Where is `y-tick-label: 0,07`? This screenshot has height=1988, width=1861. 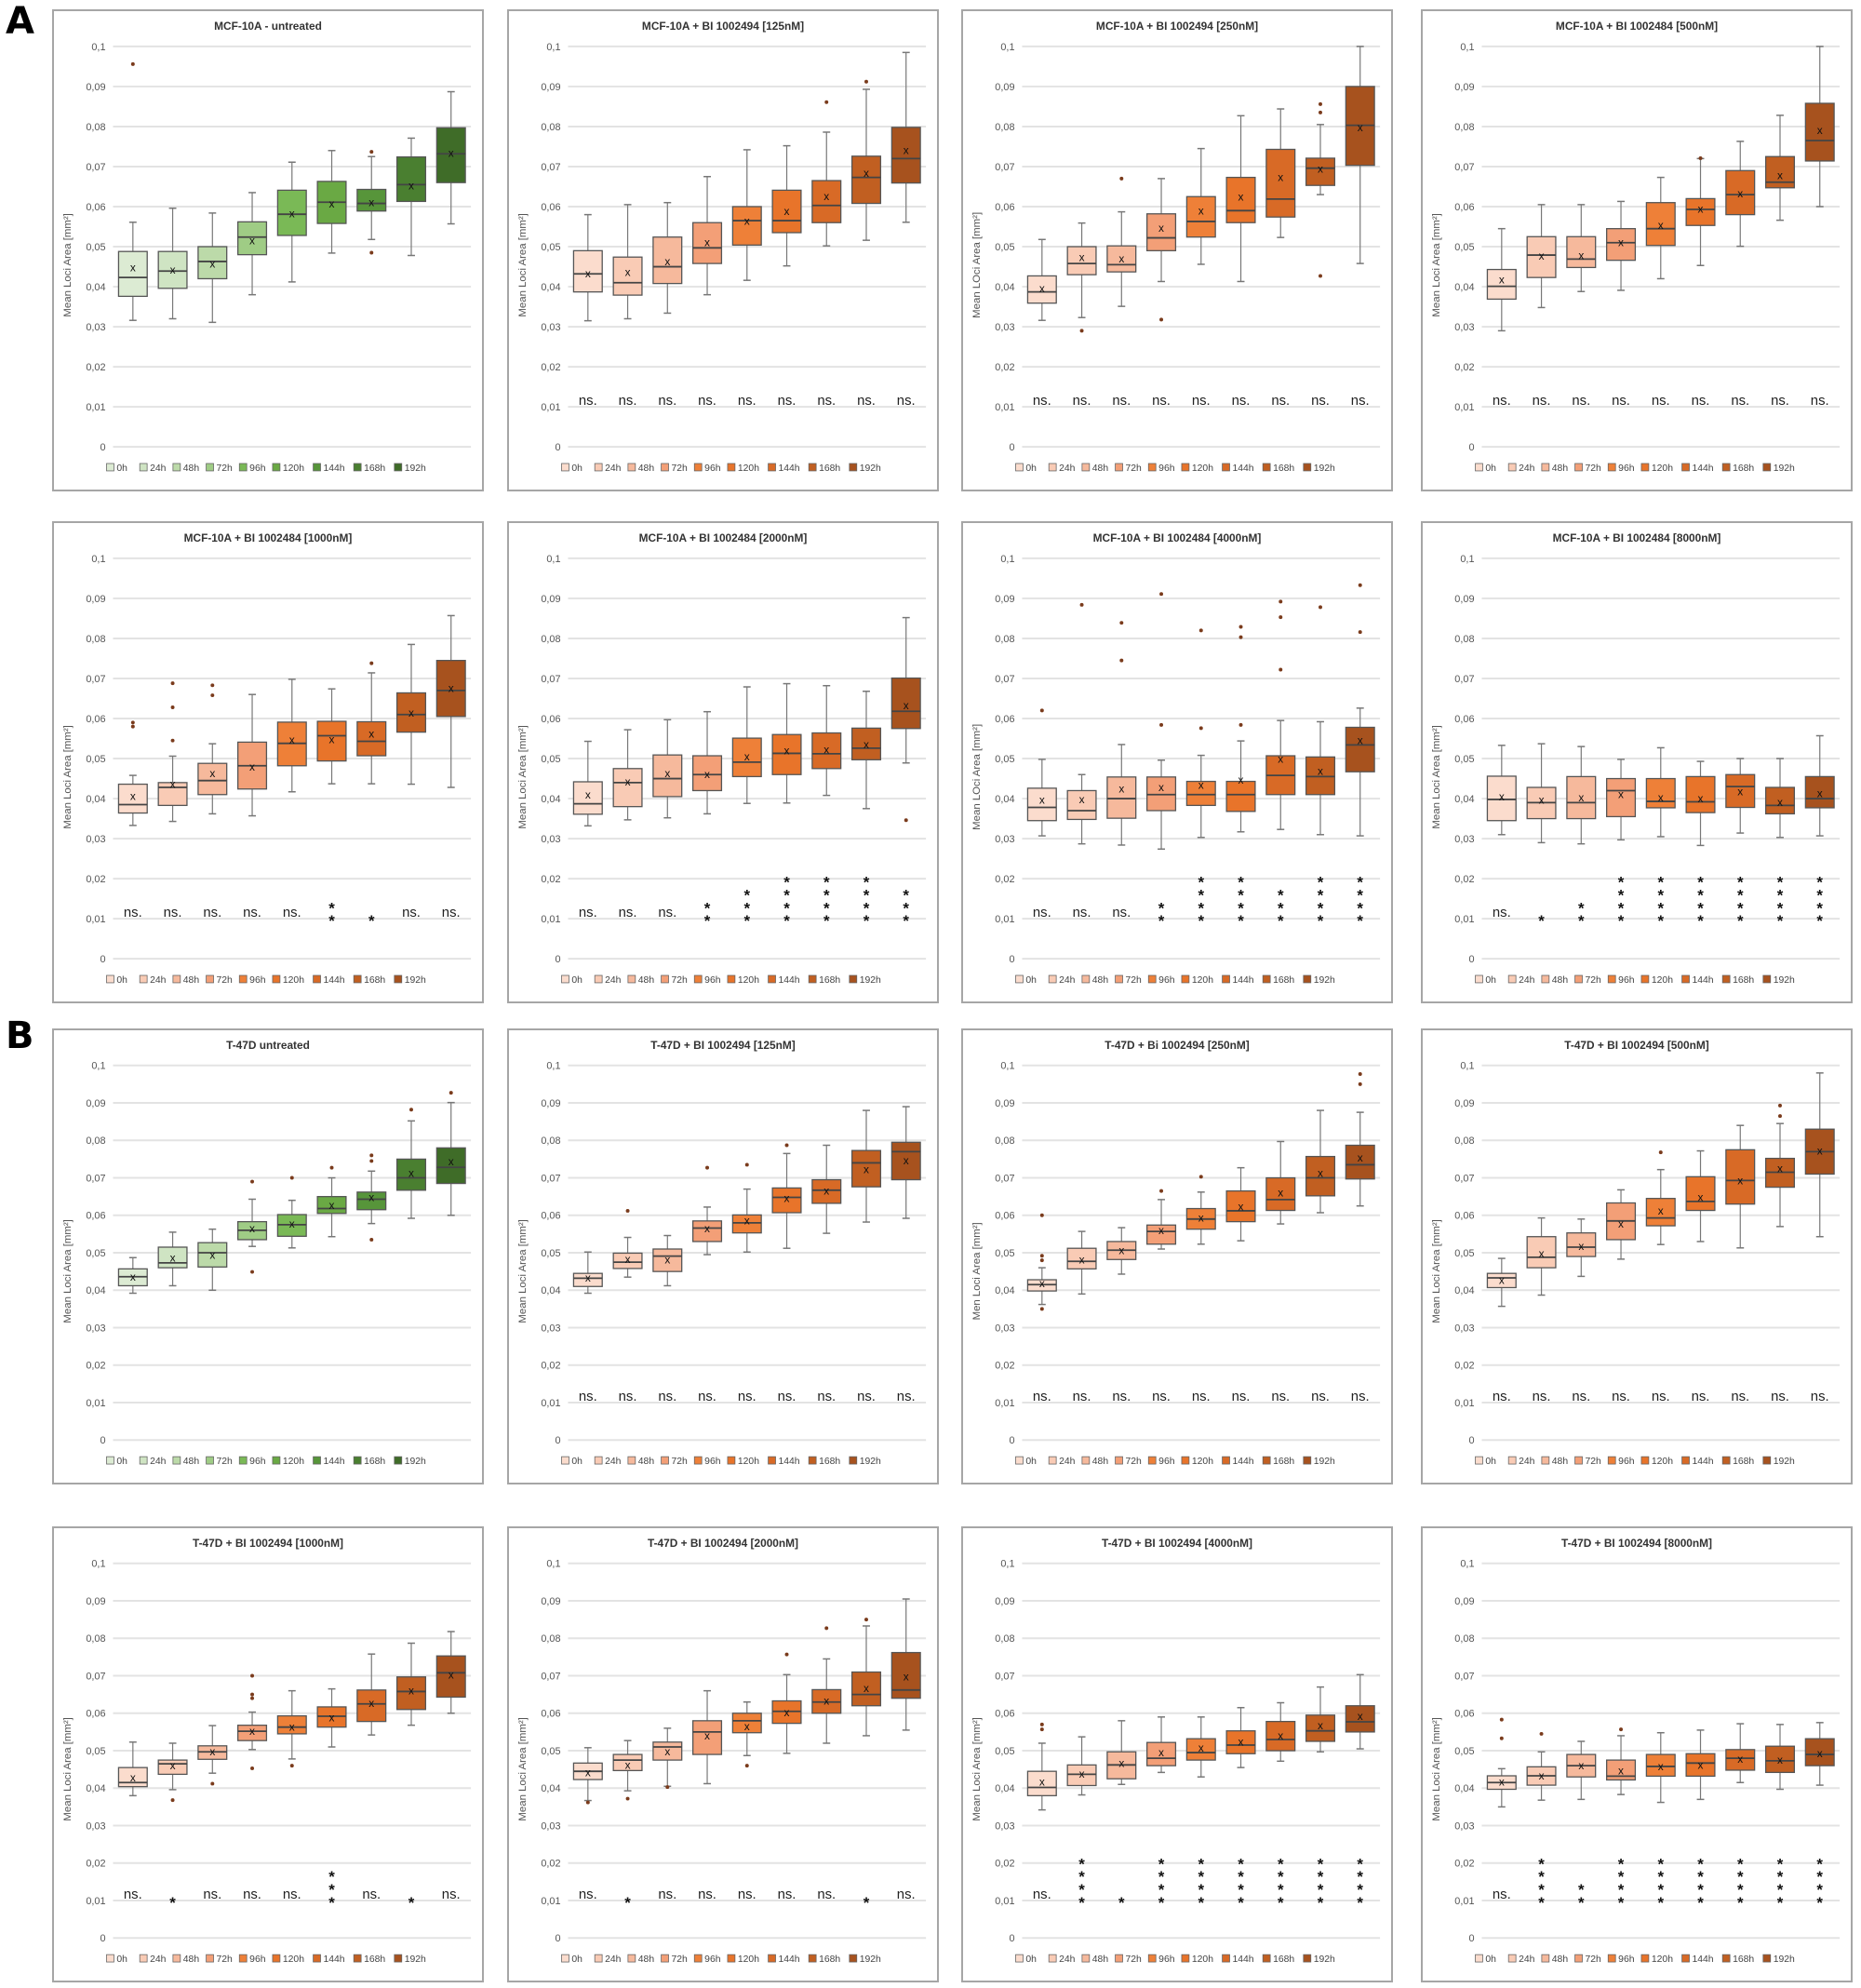 y-tick-label: 0,07 is located at coordinates (550, 1179).